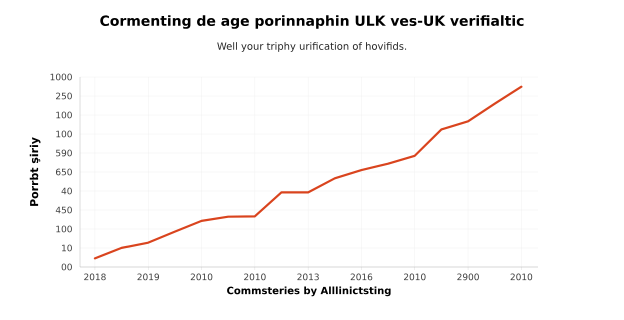 This screenshot has width=624, height=320. What do you see at coordinates (309, 291) in the screenshot?
I see `x-axis-title: Commsteries by Alllinictsting` at bounding box center [309, 291].